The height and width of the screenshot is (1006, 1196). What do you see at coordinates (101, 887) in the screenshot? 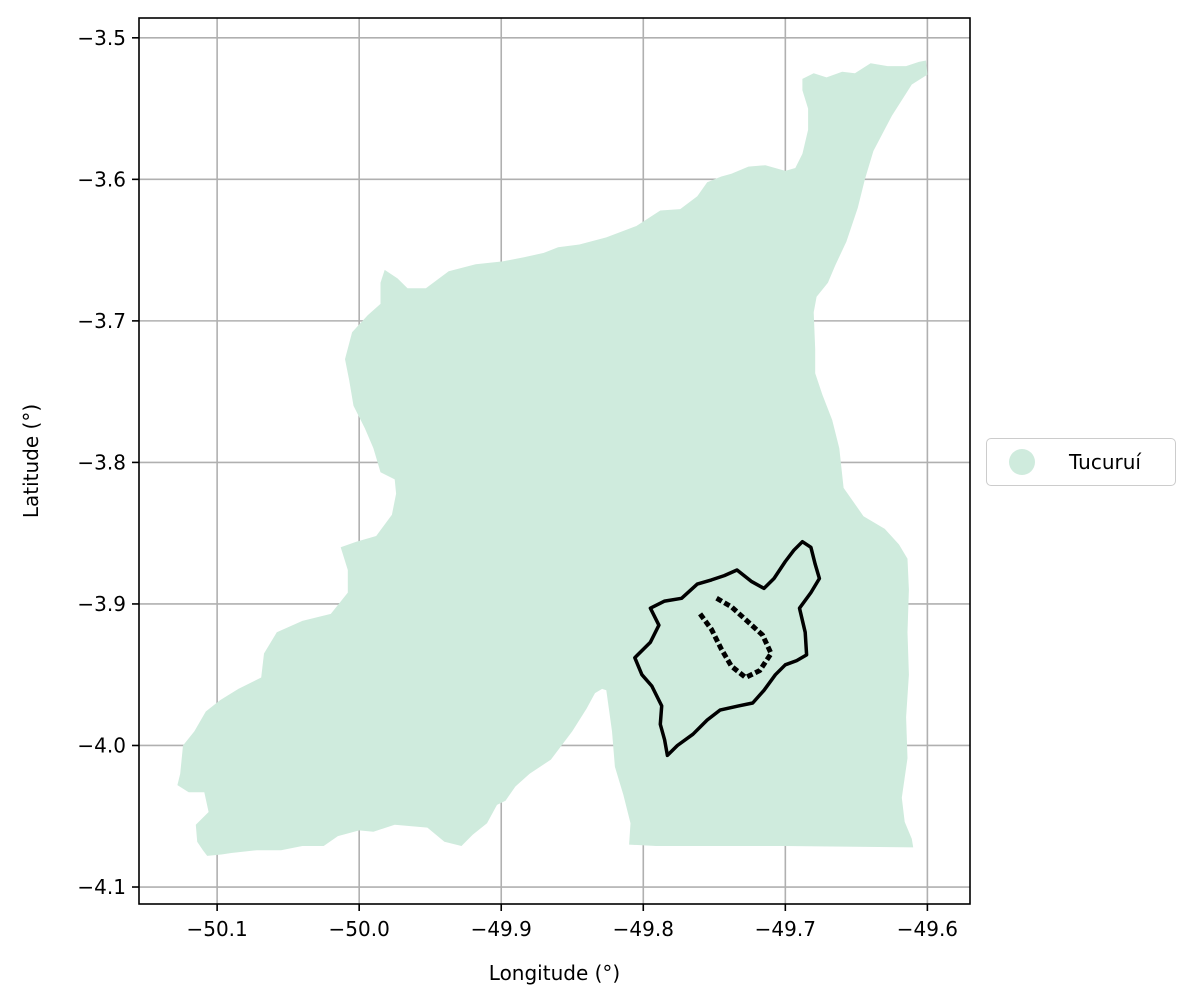
I see `y-tick-label-6: −4.1` at bounding box center [101, 887].